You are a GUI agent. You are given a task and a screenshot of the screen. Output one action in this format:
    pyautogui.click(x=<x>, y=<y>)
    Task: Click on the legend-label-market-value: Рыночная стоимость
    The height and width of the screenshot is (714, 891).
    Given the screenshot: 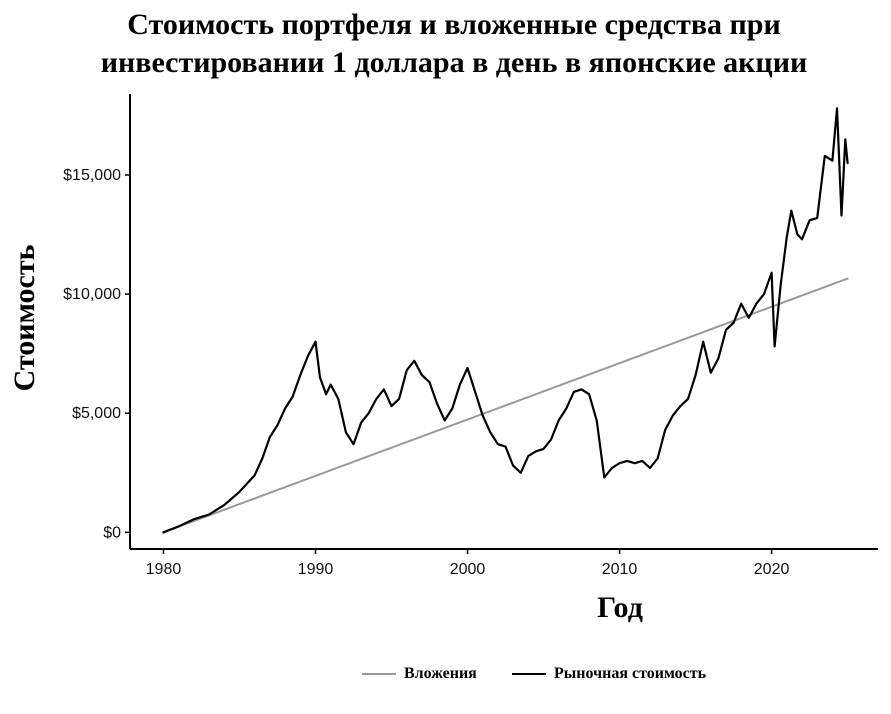 What is the action you would take?
    pyautogui.click(x=630, y=673)
    